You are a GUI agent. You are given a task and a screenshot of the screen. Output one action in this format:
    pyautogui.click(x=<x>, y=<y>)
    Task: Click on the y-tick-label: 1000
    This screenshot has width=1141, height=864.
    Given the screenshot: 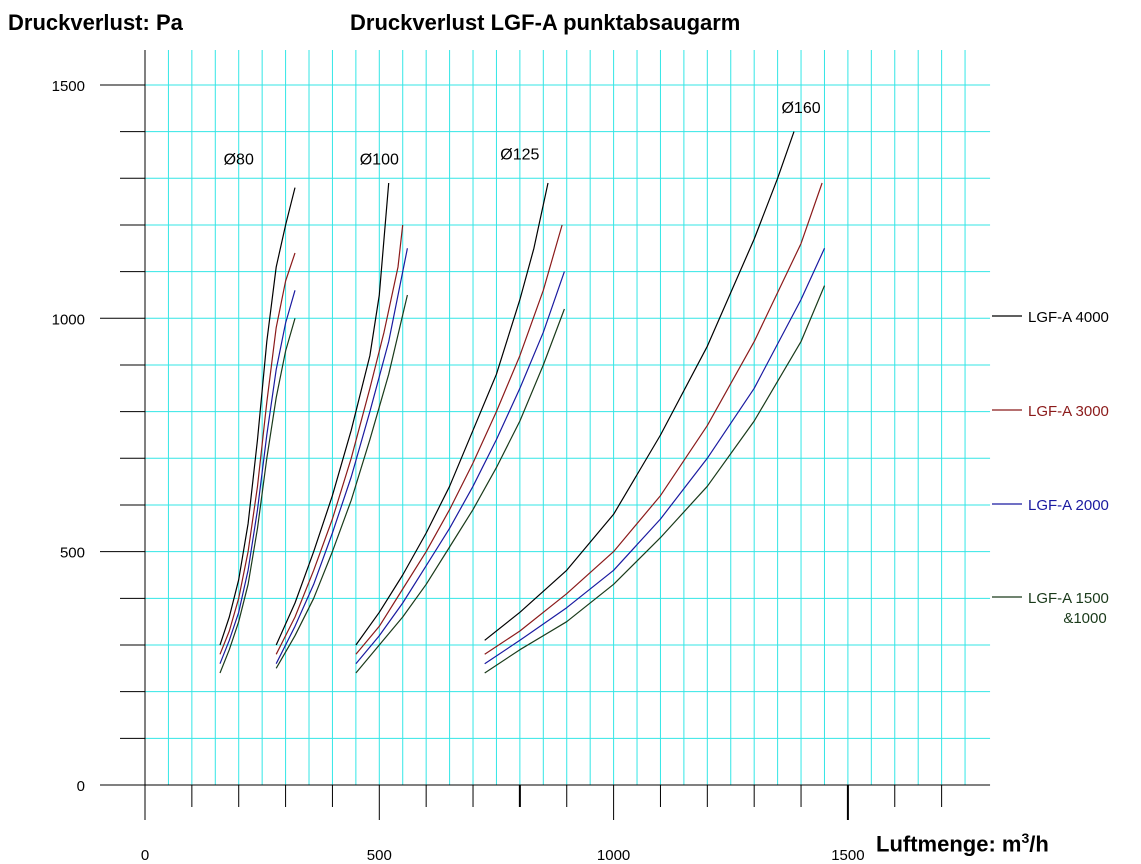 What is the action you would take?
    pyautogui.click(x=68, y=319)
    